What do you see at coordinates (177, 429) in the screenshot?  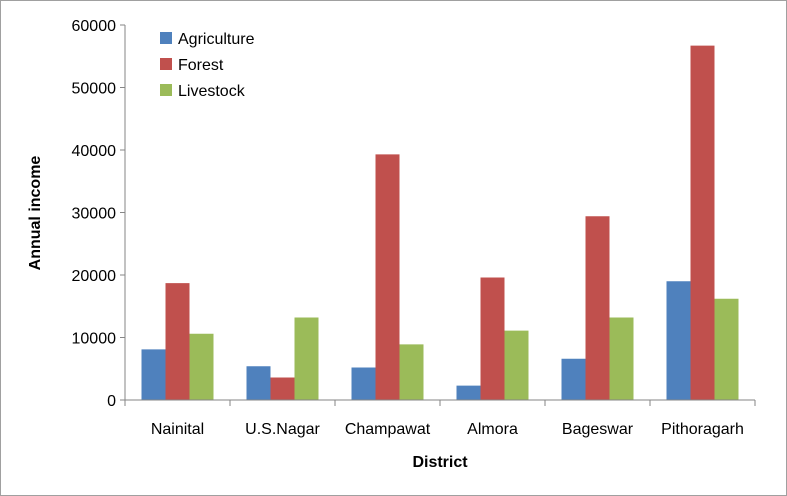 I see `x-tick-label: Nainital` at bounding box center [177, 429].